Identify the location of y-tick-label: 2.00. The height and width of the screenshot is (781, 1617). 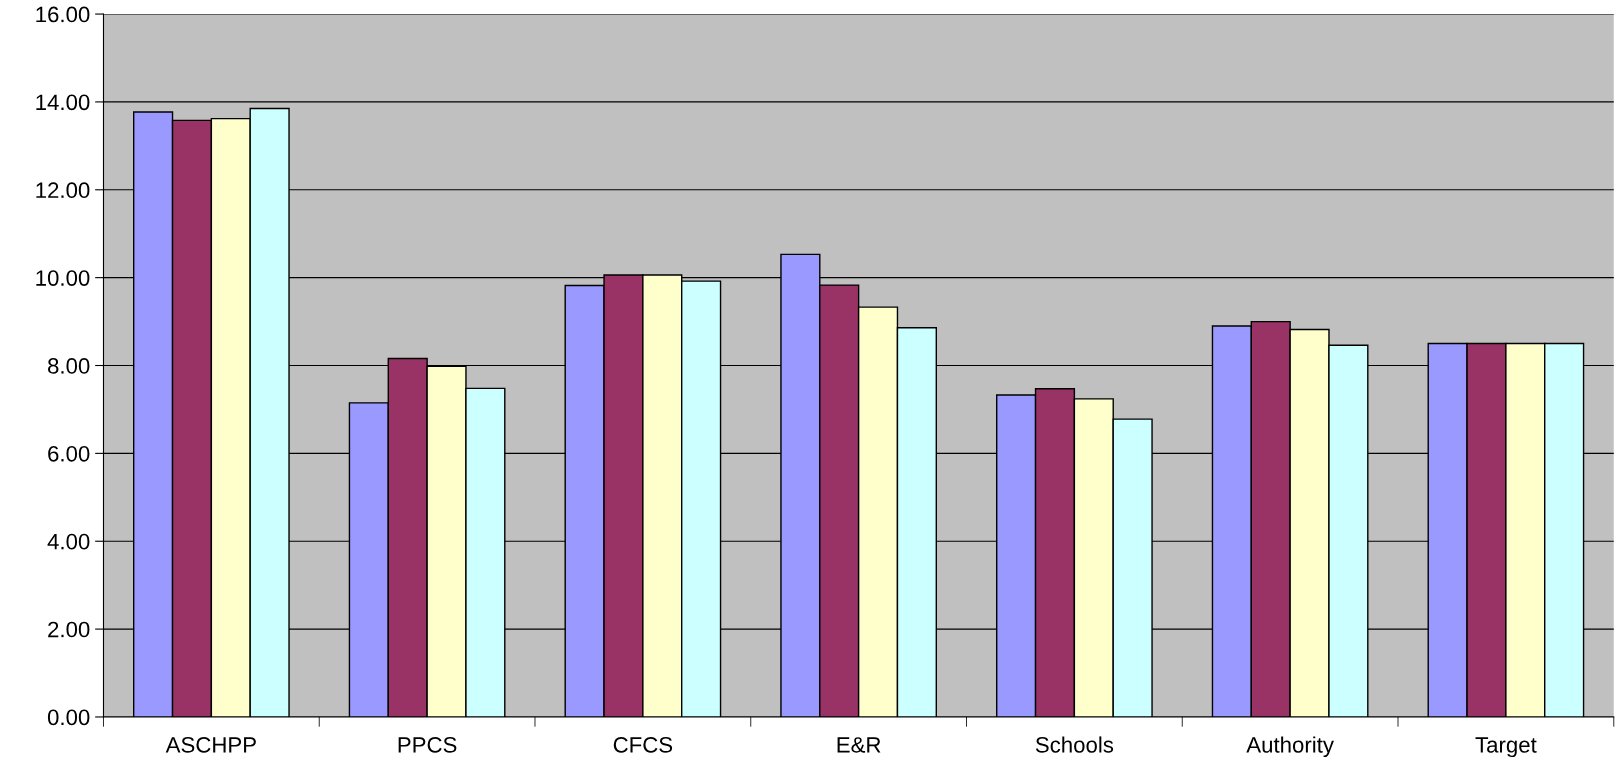
(69, 629).